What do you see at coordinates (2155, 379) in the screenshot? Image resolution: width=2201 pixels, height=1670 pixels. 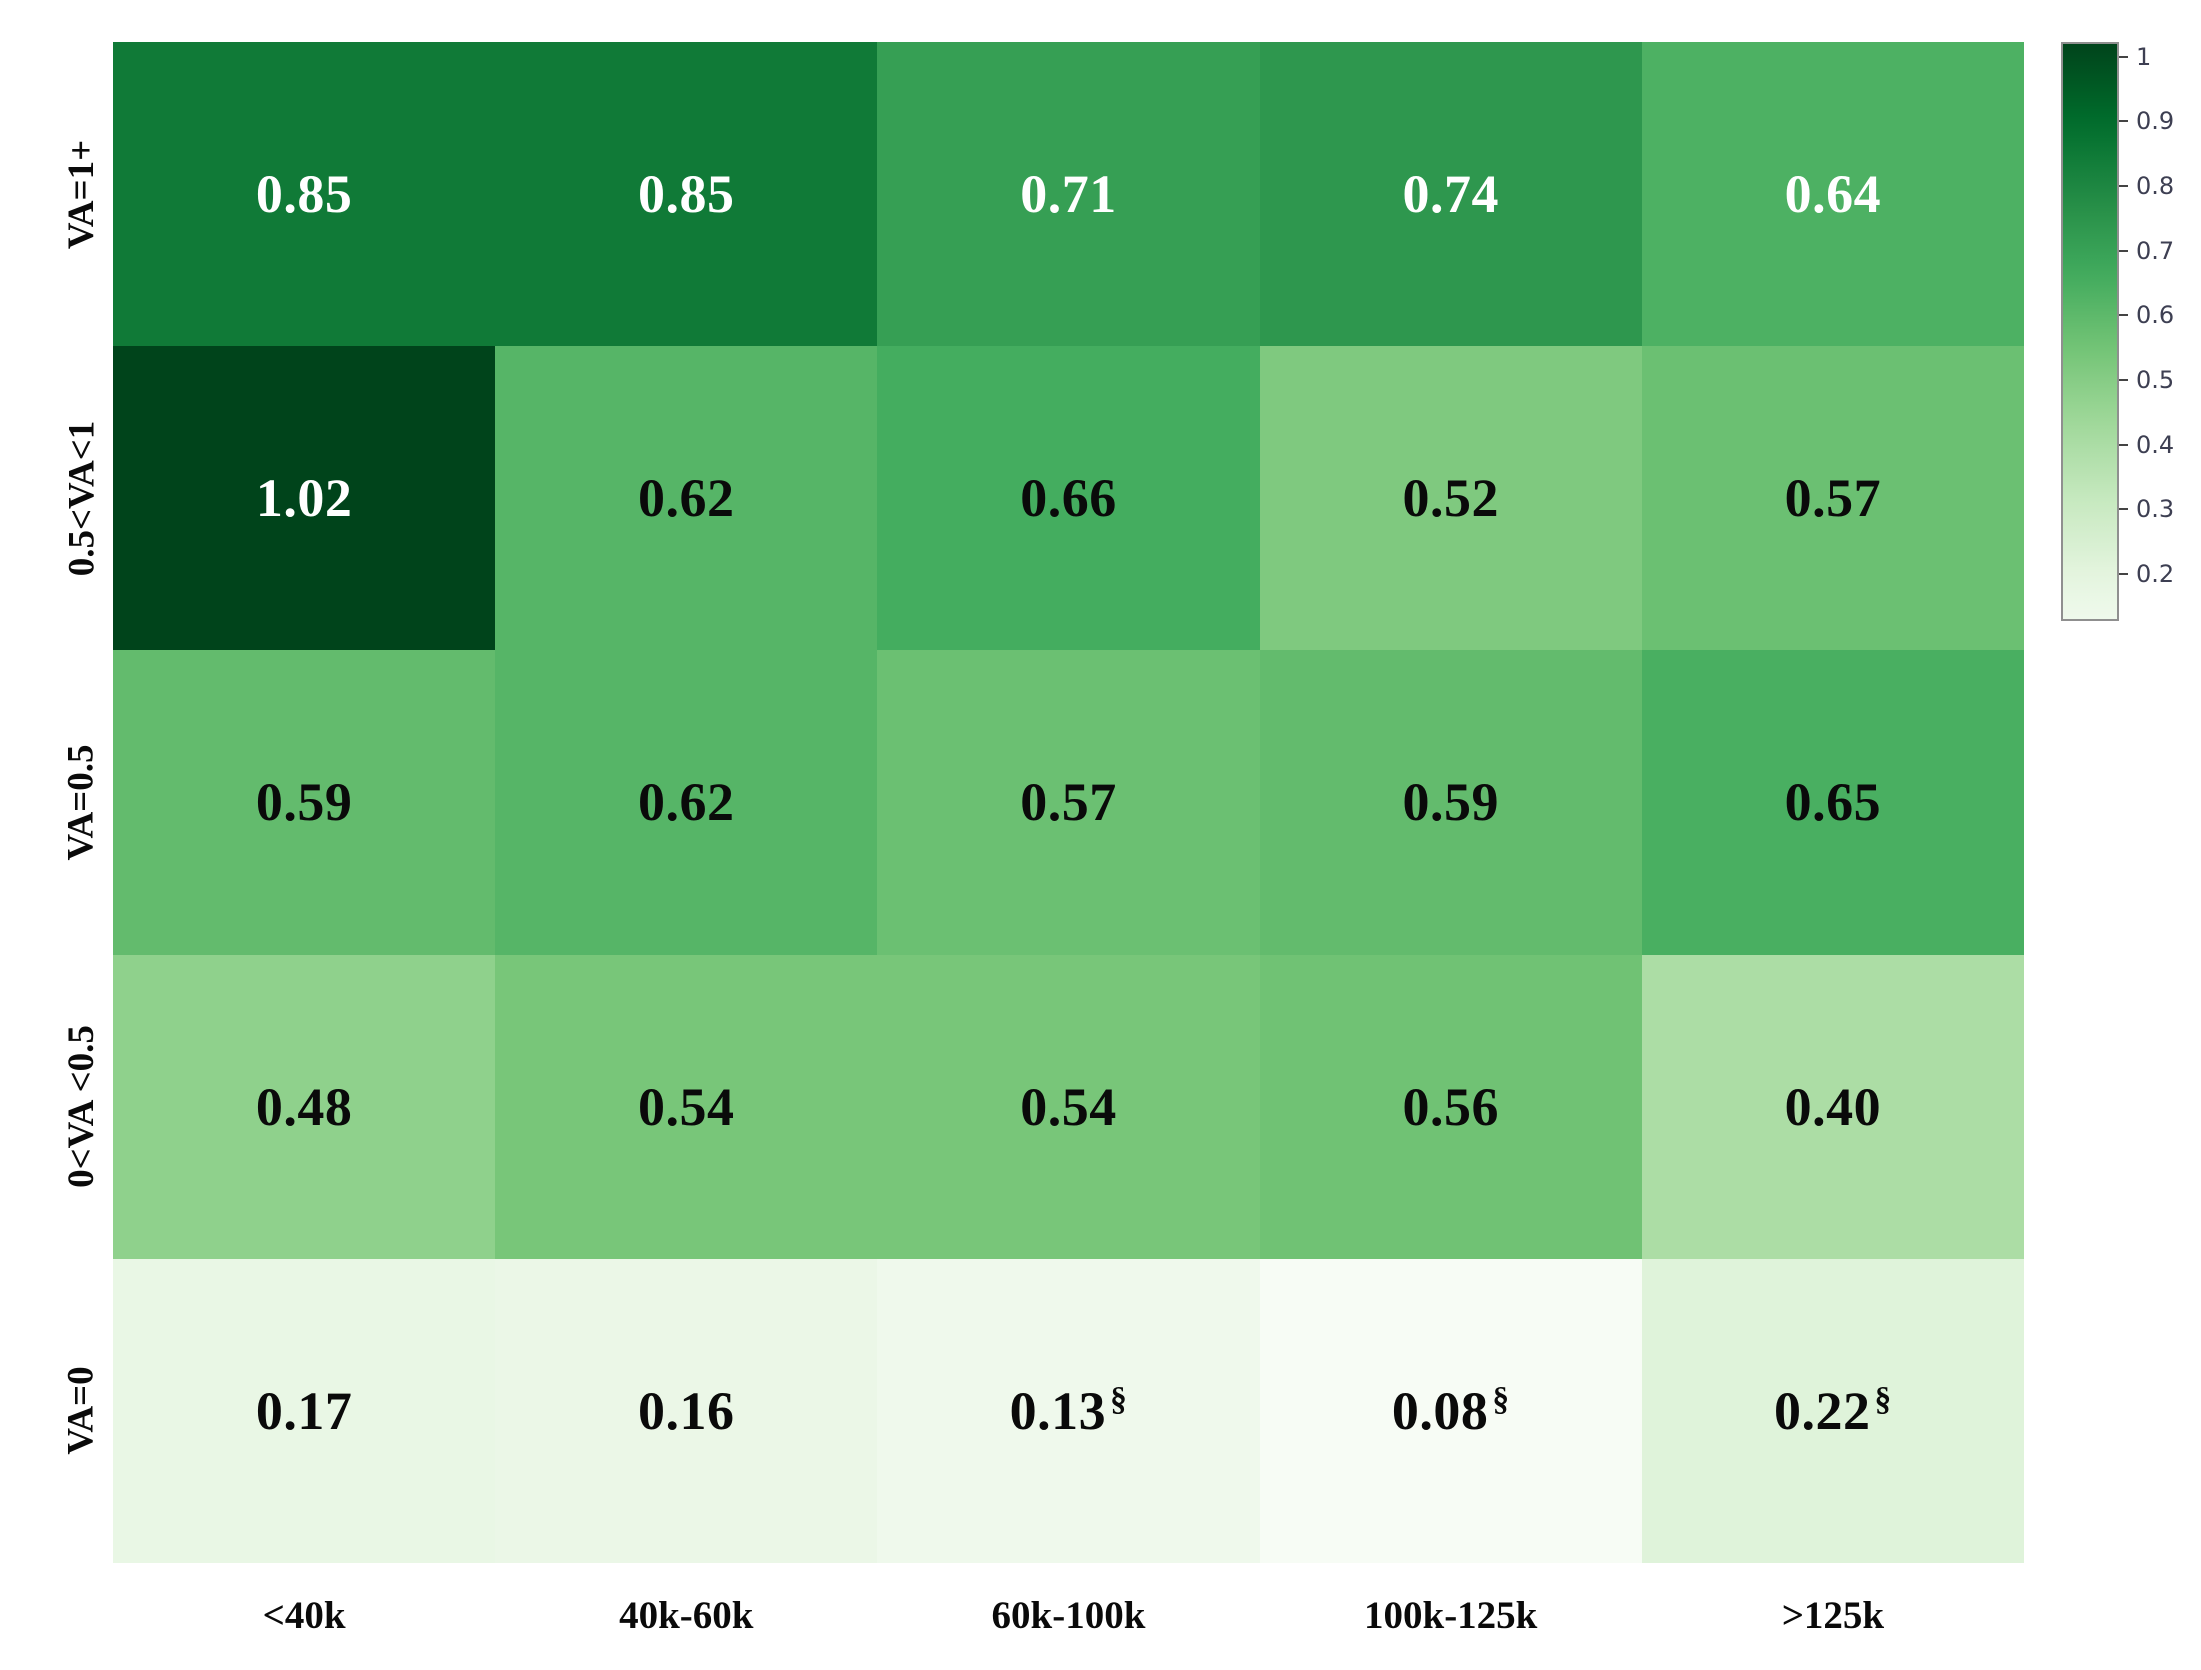 I see `colorbar-tick-label: 0.5` at bounding box center [2155, 379].